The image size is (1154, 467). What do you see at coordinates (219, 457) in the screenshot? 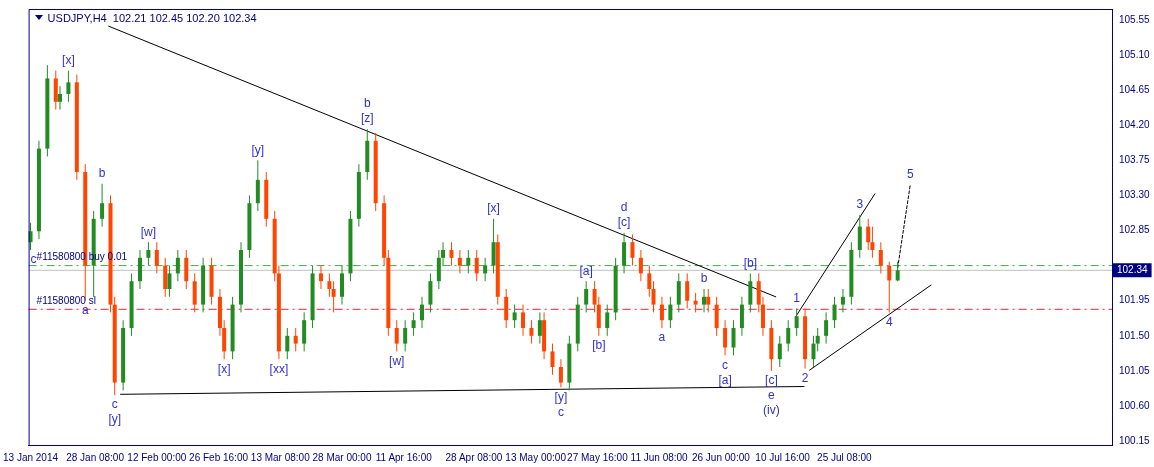
I see `x-tick-label: 26 Feb 16:00` at bounding box center [219, 457].